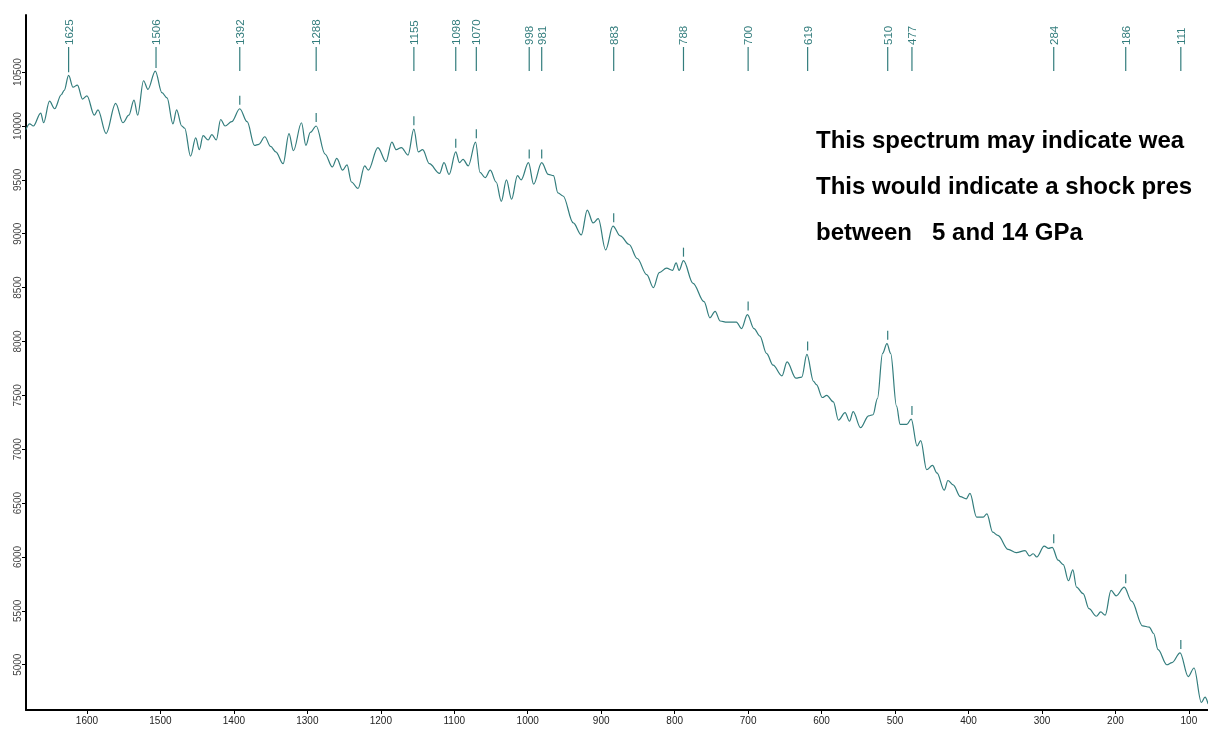  I want to click on y-tick-label: 6500, so click(17, 503).